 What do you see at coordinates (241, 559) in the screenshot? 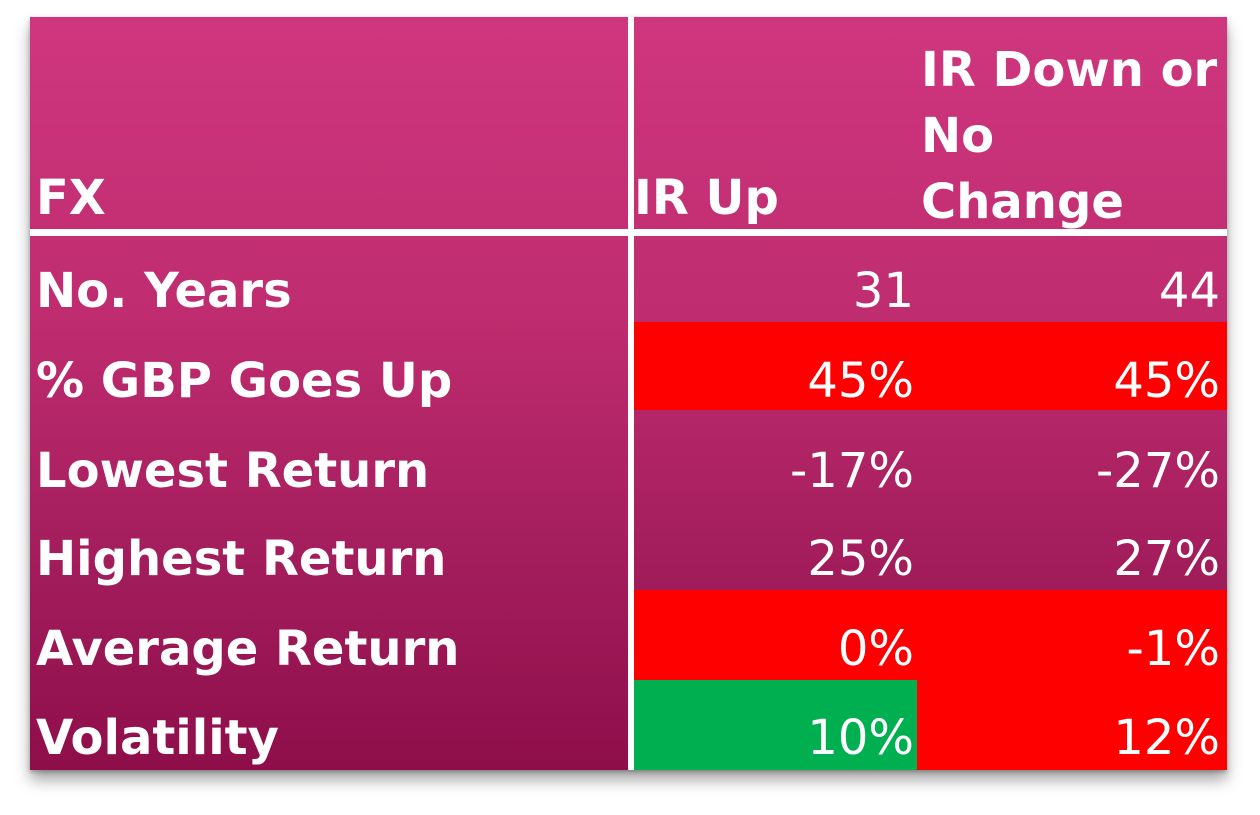
I see `row-label-highest-return: Highest Return` at bounding box center [241, 559].